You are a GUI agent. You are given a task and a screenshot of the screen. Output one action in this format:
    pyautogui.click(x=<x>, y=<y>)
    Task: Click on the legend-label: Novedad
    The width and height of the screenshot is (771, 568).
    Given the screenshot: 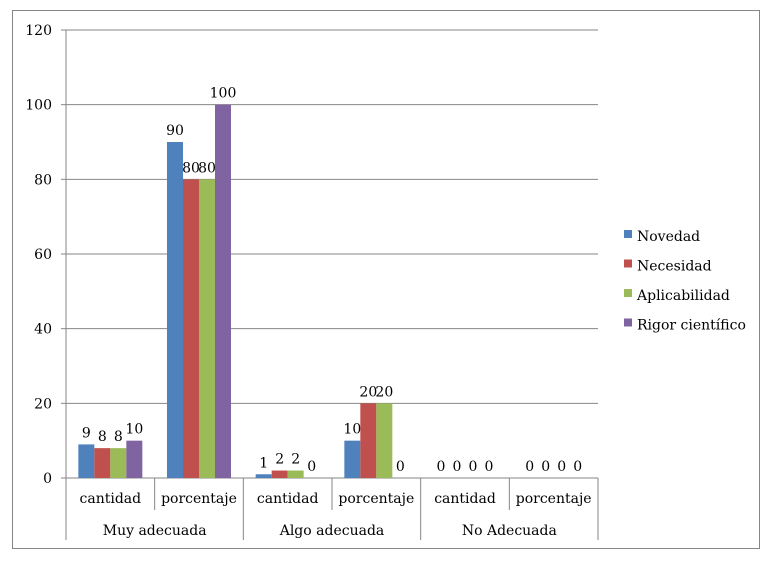 What is the action you would take?
    pyautogui.click(x=668, y=237)
    